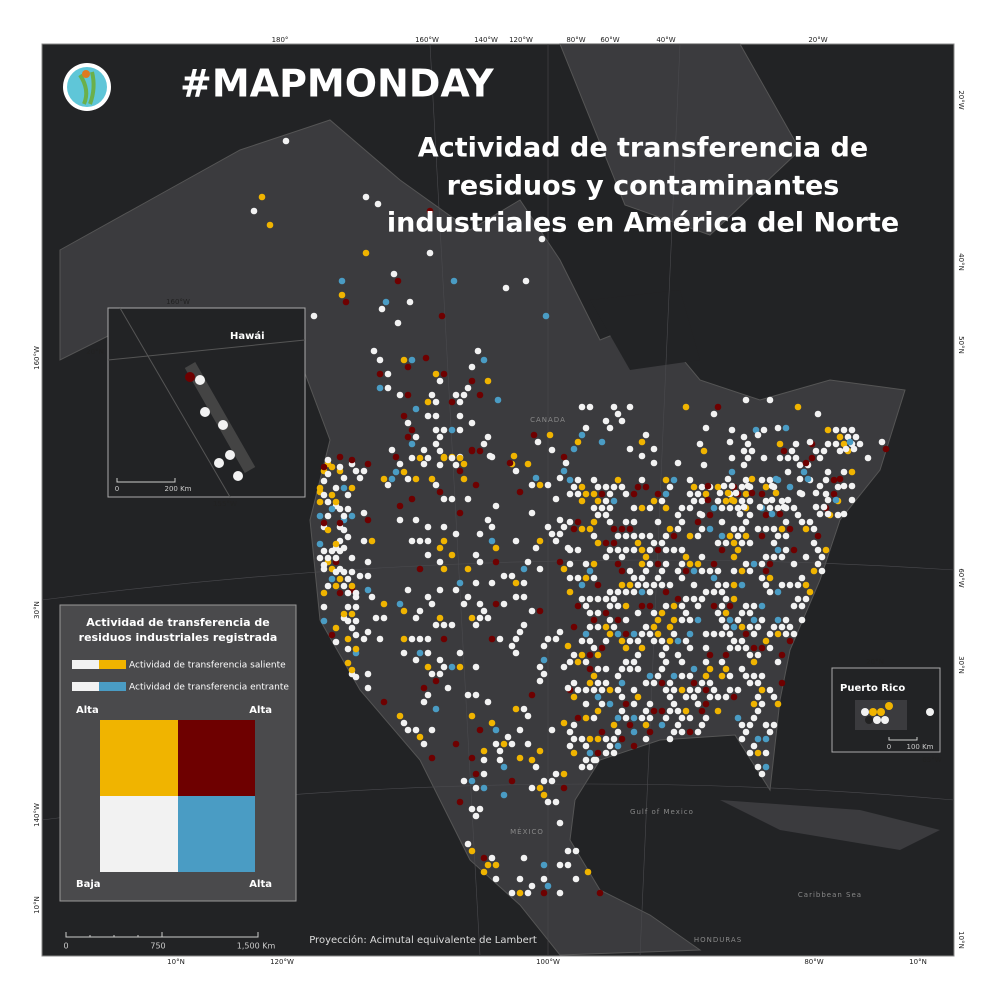 Image resolution: width=1000 pixels, height=1004 pixels. What do you see at coordinates (918, 962) in the screenshot?
I see `graticule-label: 10°N` at bounding box center [918, 962].